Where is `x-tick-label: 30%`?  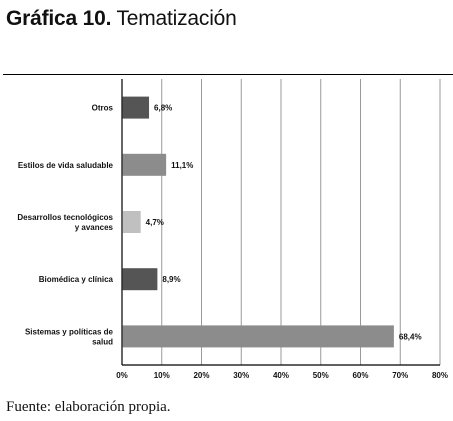
x-tick-label: 30% is located at coordinates (241, 375).